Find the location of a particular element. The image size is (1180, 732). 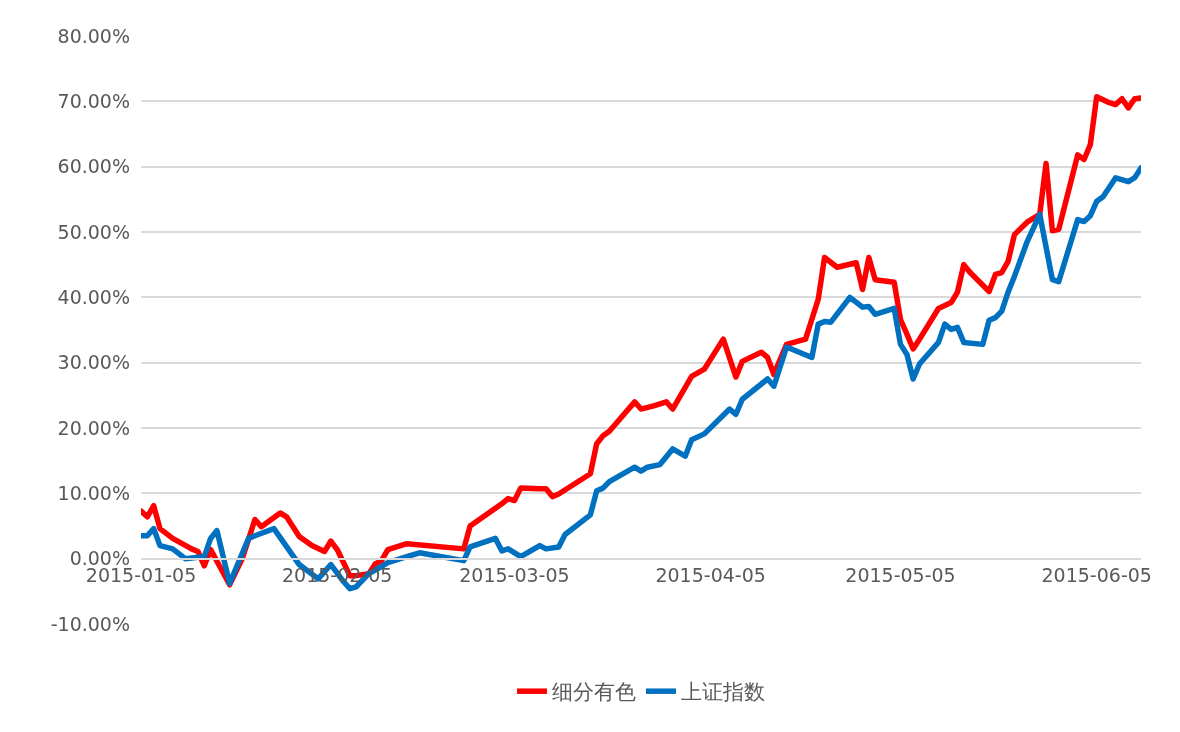

y-tick-label: 50.00% is located at coordinates (93, 231).